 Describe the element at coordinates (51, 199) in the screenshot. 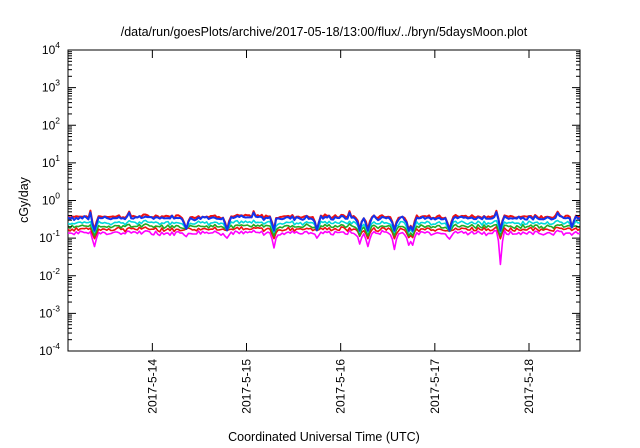

I see `y-tick-label: 10⁰` at that location.